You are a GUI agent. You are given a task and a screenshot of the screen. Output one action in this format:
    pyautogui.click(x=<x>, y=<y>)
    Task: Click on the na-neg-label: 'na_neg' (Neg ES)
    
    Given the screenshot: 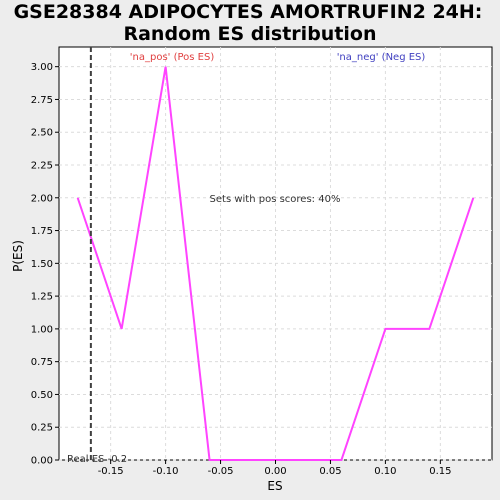 What is the action you would take?
    pyautogui.click(x=381, y=57)
    